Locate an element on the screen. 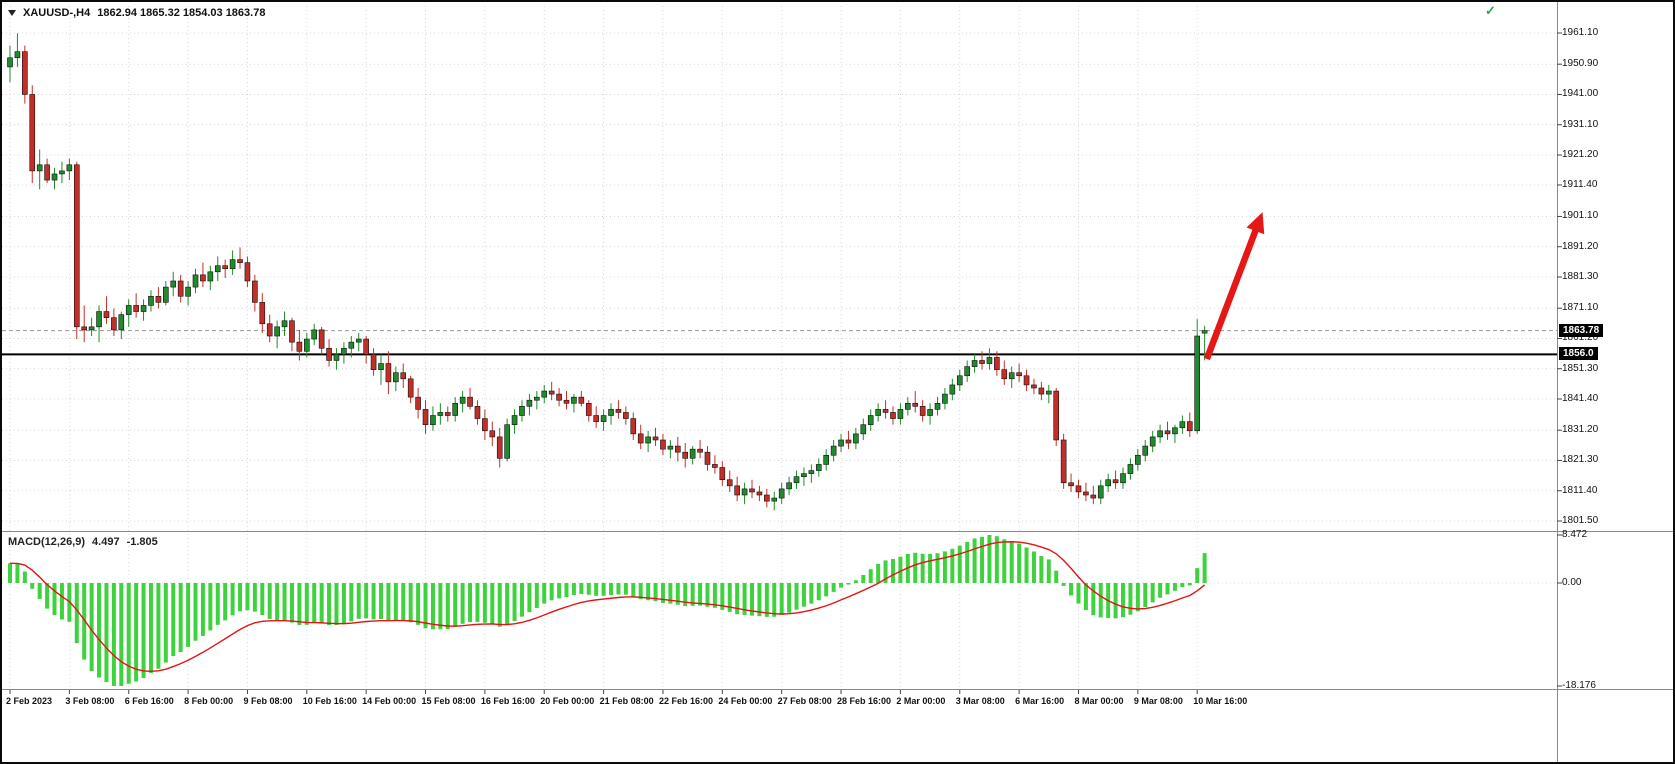  time-tick-label: 20 Feb 00:00 is located at coordinates (567, 701).